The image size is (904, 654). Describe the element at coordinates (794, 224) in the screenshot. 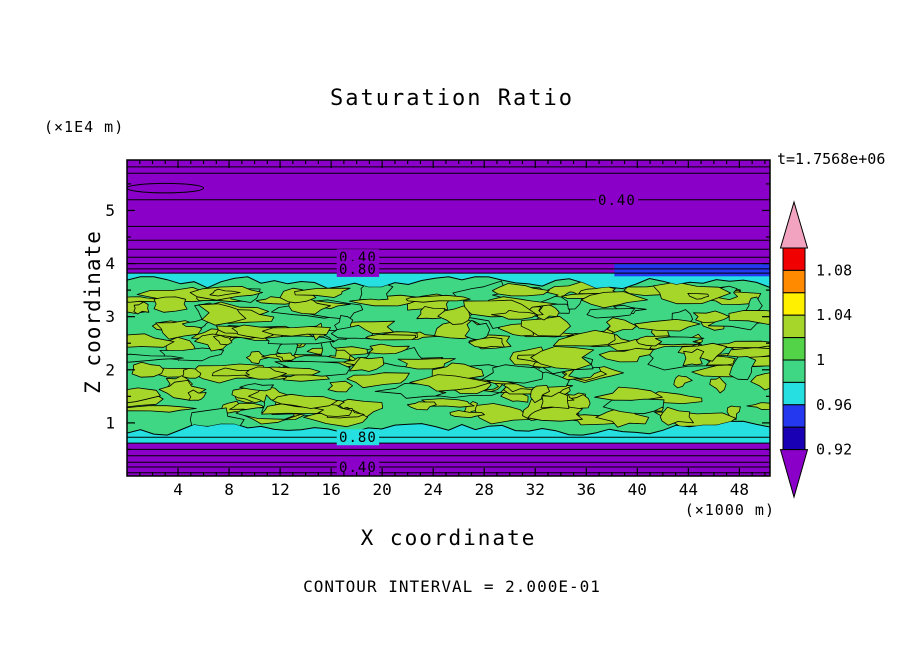

I see `colorbar-arrow-top` at that location.